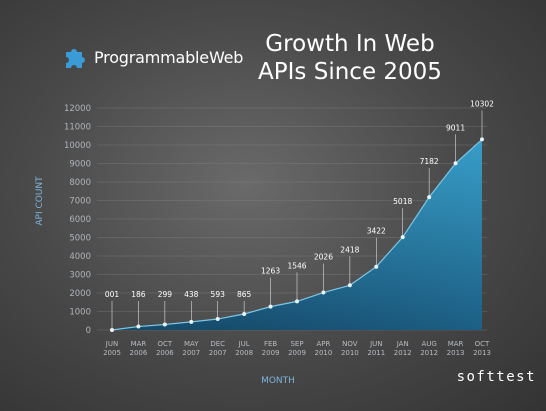 The width and height of the screenshot is (546, 411). What do you see at coordinates (482, 348) in the screenshot?
I see `x-tick-label: OCT 2013` at bounding box center [482, 348].